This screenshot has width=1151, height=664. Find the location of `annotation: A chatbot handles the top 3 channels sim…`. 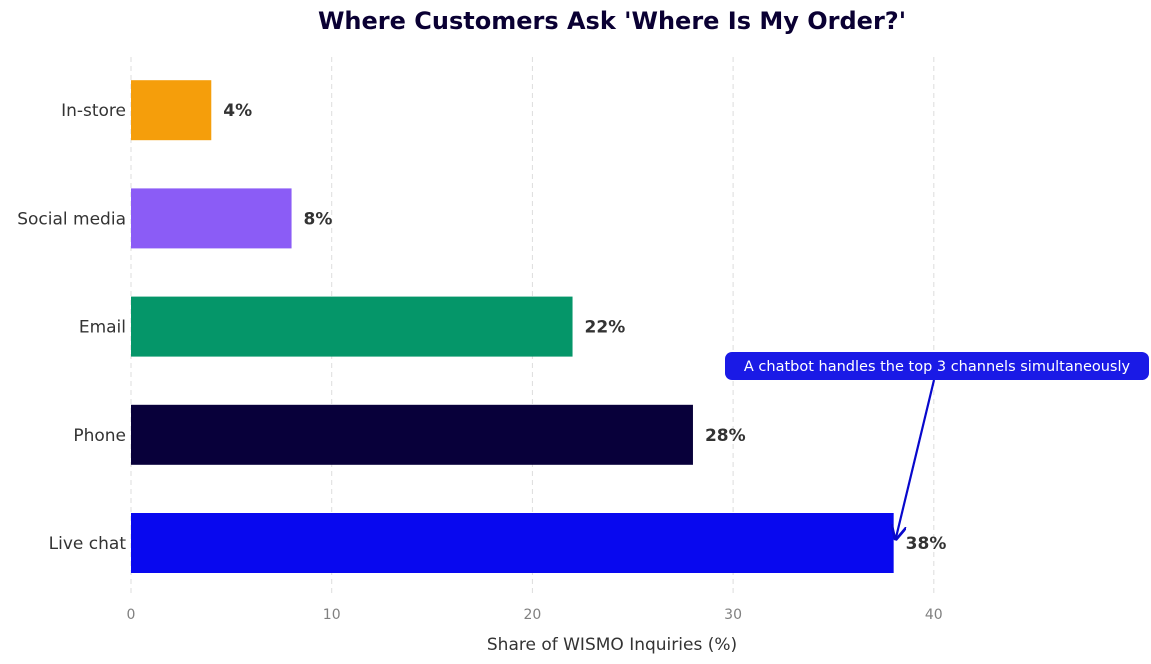

annotation: A chatbot handles the top 3 channels sim… is located at coordinates (937, 445).